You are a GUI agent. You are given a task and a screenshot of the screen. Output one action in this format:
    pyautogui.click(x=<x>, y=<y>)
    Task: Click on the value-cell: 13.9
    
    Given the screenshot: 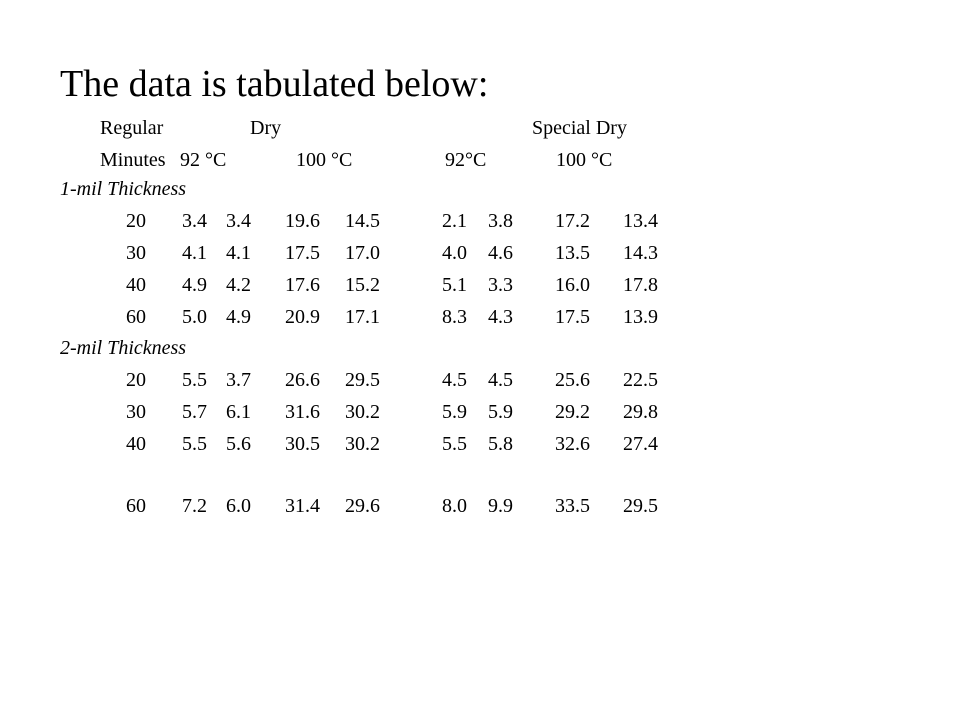 What is the action you would take?
    pyautogui.click(x=640, y=317)
    